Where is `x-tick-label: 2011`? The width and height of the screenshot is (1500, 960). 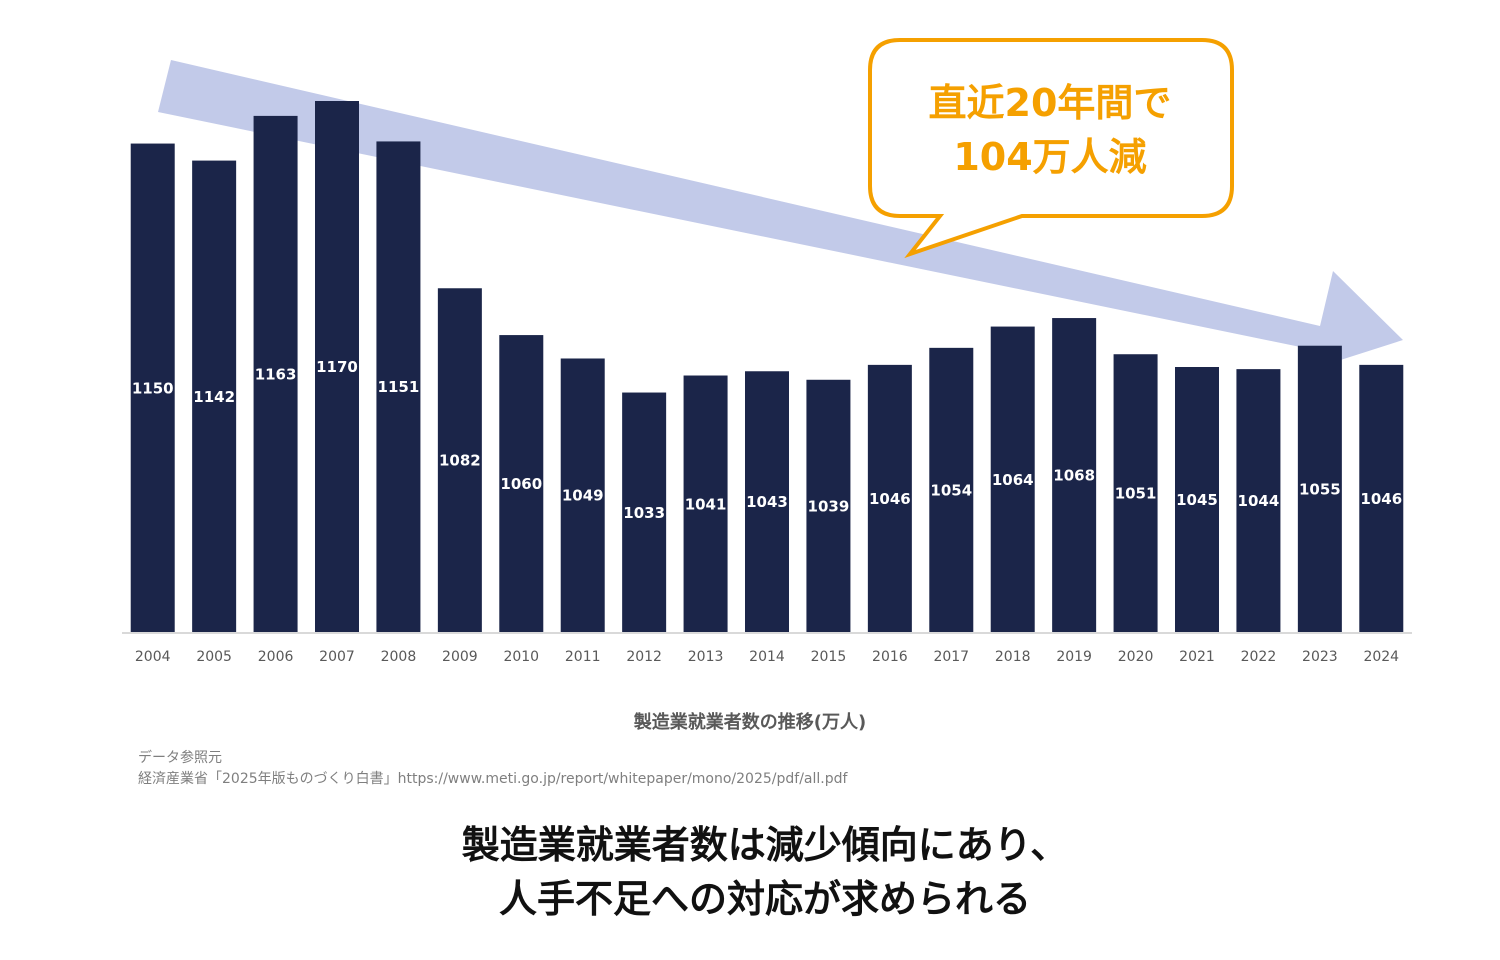
x-tick-label: 2011 is located at coordinates (583, 657).